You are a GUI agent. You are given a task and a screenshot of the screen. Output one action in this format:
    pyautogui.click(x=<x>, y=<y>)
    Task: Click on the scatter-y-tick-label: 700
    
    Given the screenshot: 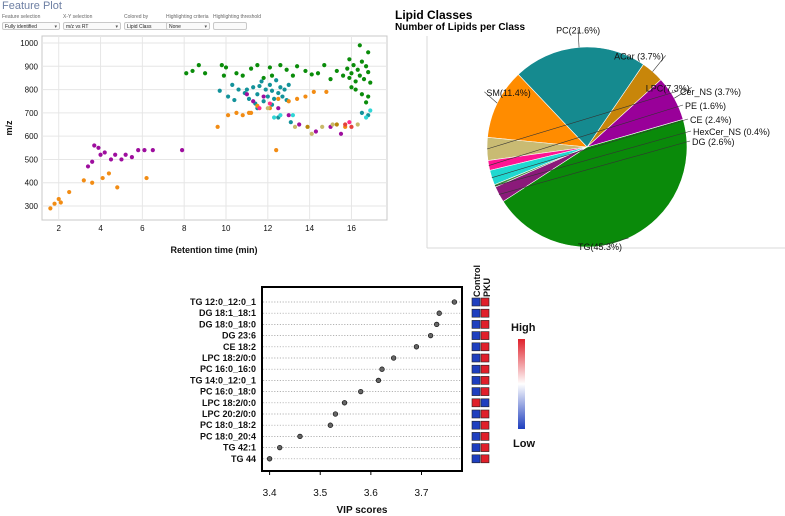 What is the action you would take?
    pyautogui.click(x=32, y=113)
    